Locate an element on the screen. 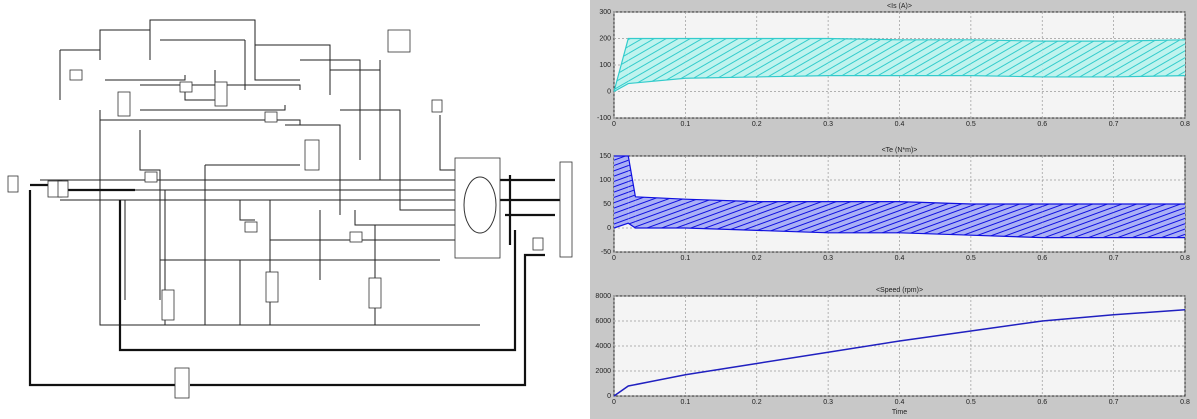 The image size is (1197, 419). y-tick-label: 200 is located at coordinates (605, 38).